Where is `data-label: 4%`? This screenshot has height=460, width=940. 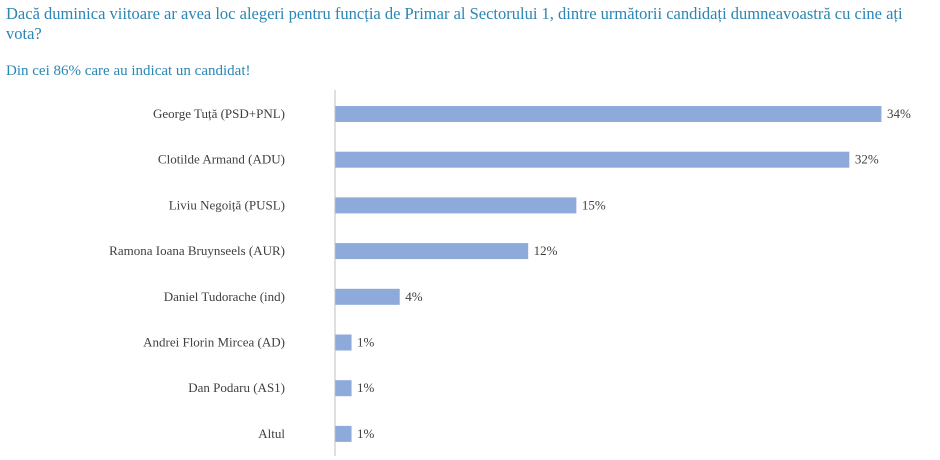
data-label: 4% is located at coordinates (414, 296).